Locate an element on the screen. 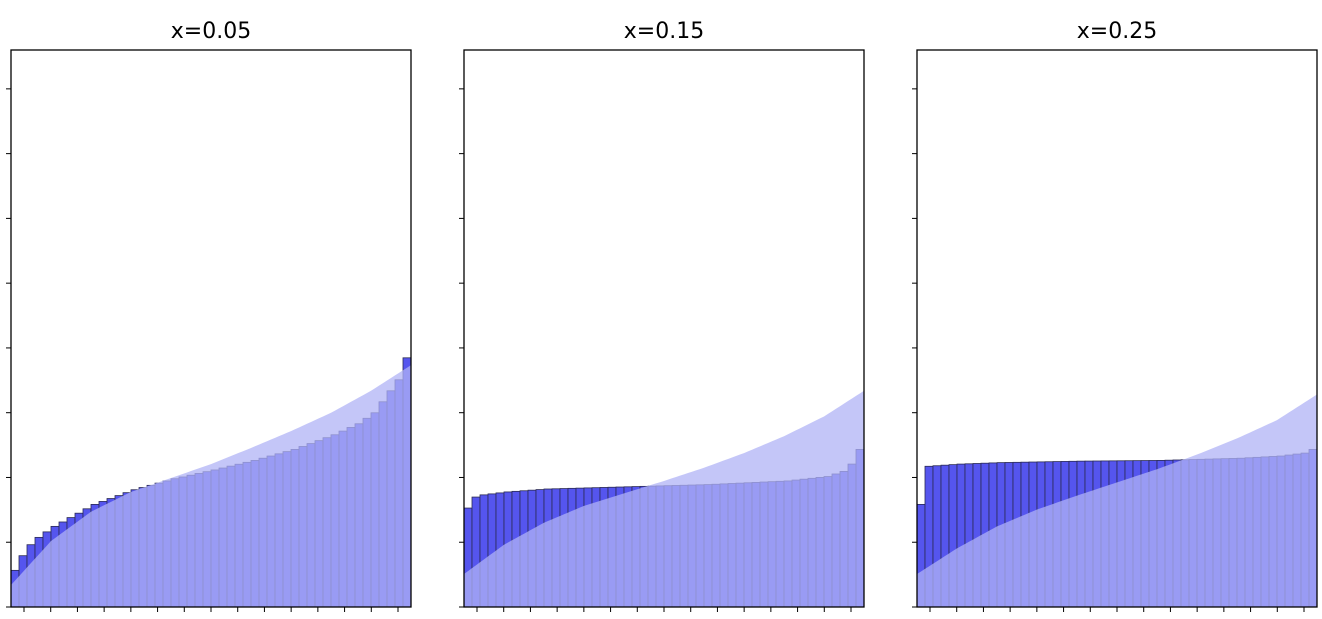 The width and height of the screenshot is (1322, 619). panel-title: x=0.25 is located at coordinates (1117, 31).